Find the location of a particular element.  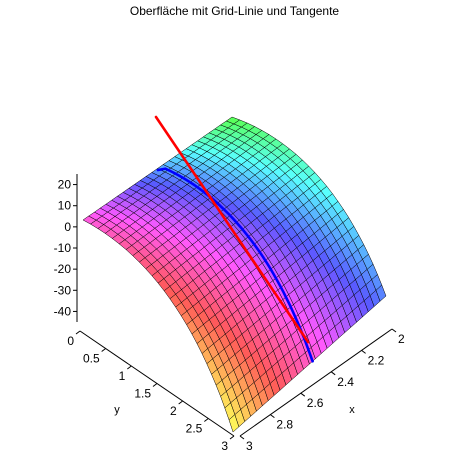

y-tick-label: 0.5 is located at coordinates (91, 359).